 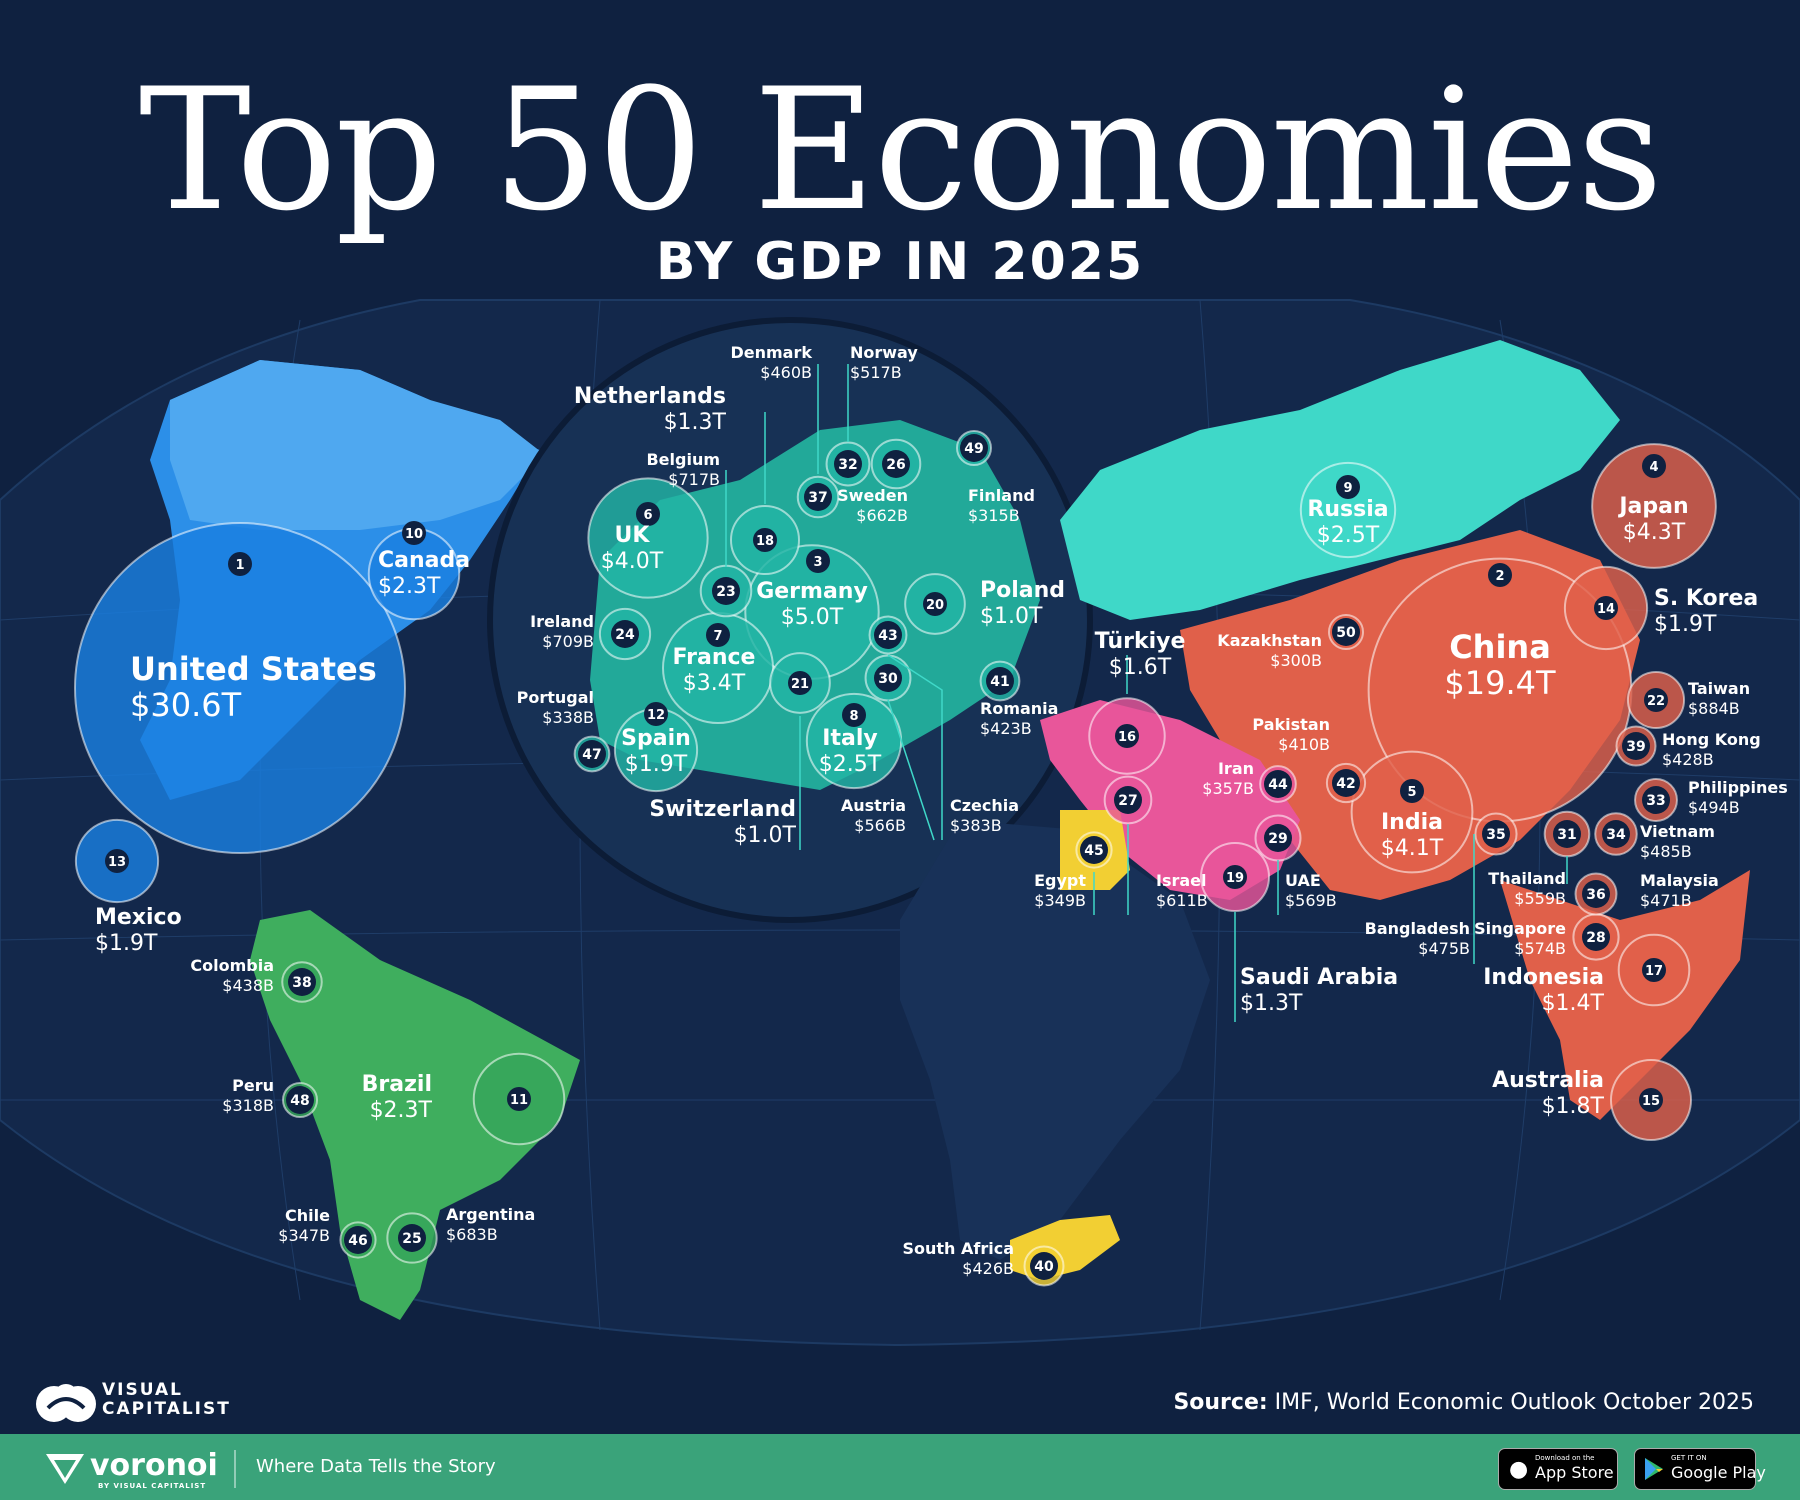 I want to click on country-name-iran: Iran, so click(x=1236, y=768).